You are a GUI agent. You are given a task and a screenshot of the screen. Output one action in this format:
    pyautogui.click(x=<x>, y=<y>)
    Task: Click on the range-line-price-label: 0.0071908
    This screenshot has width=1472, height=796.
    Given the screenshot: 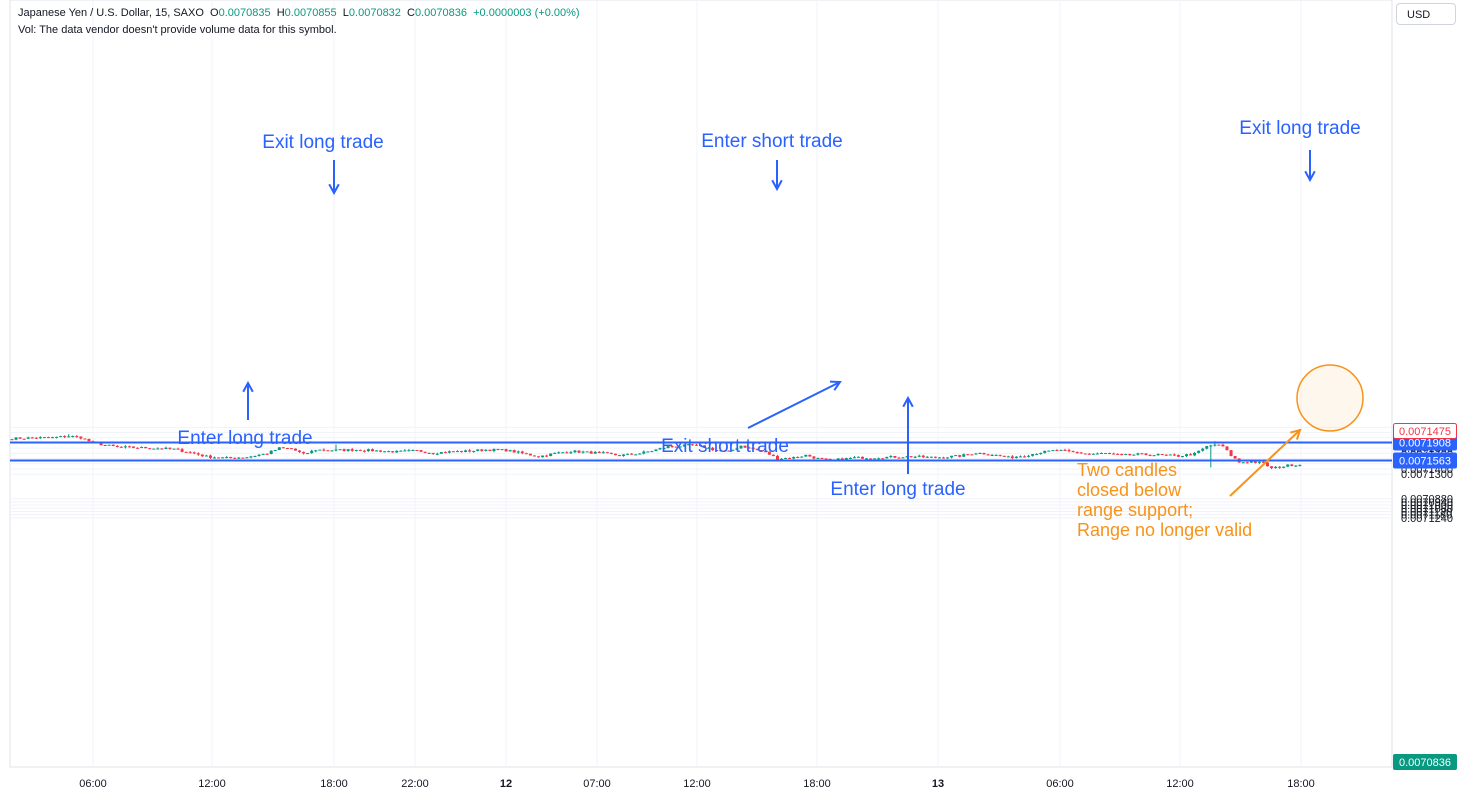 What is the action you would take?
    pyautogui.click(x=1425, y=444)
    